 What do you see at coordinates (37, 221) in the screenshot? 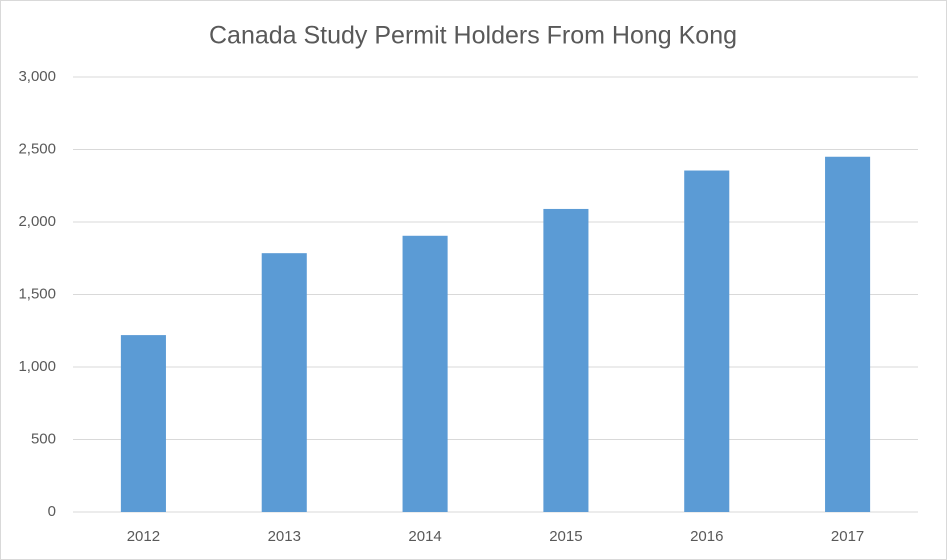
I see `y-tick-label: 2,000` at bounding box center [37, 221].